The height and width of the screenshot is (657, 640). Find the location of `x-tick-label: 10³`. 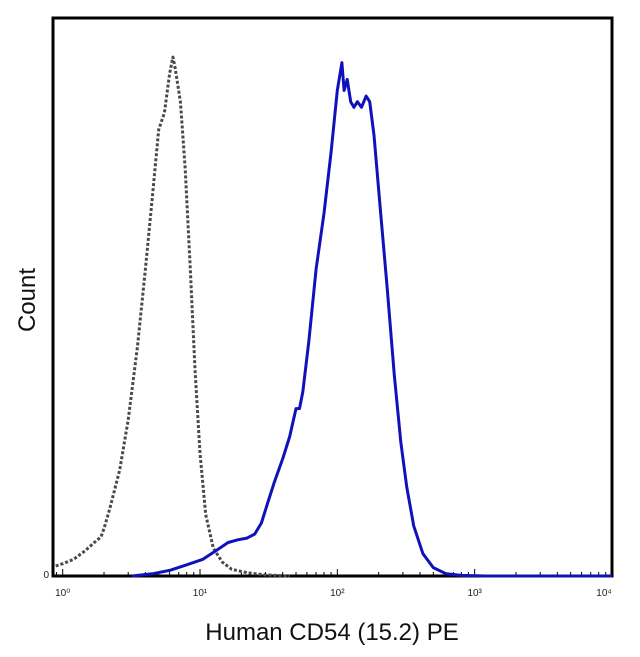

x-tick-label: 10³ is located at coordinates (474, 593).